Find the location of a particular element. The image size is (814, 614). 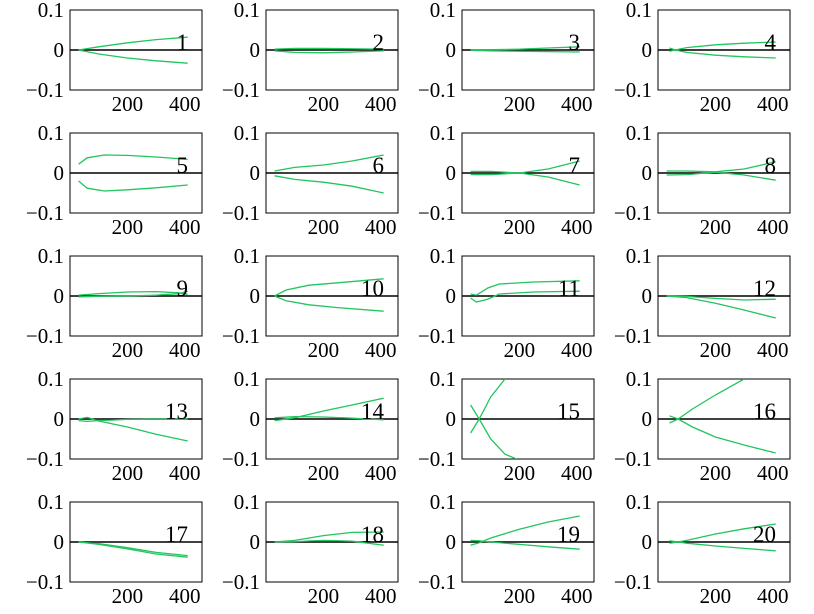

panel-6: 0.1 0 −0.1 200 400 6 is located at coordinates (310, 180).